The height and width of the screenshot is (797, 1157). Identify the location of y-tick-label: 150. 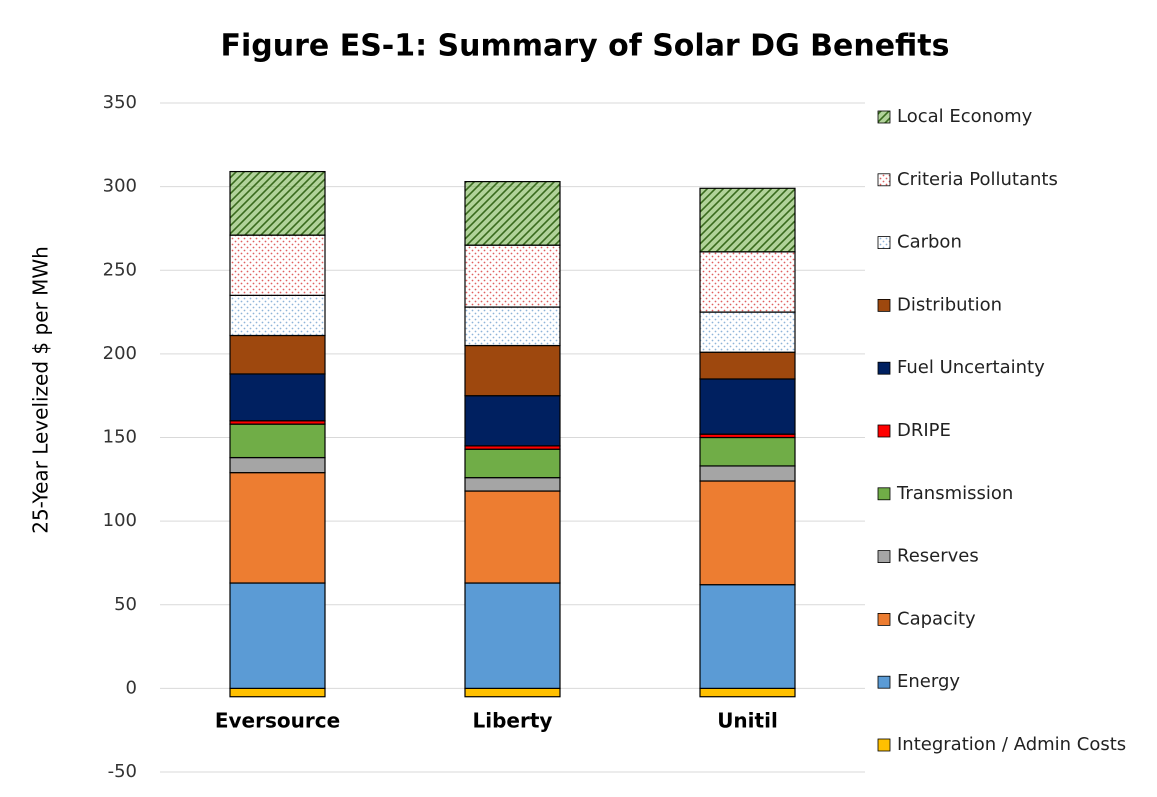
(120, 437).